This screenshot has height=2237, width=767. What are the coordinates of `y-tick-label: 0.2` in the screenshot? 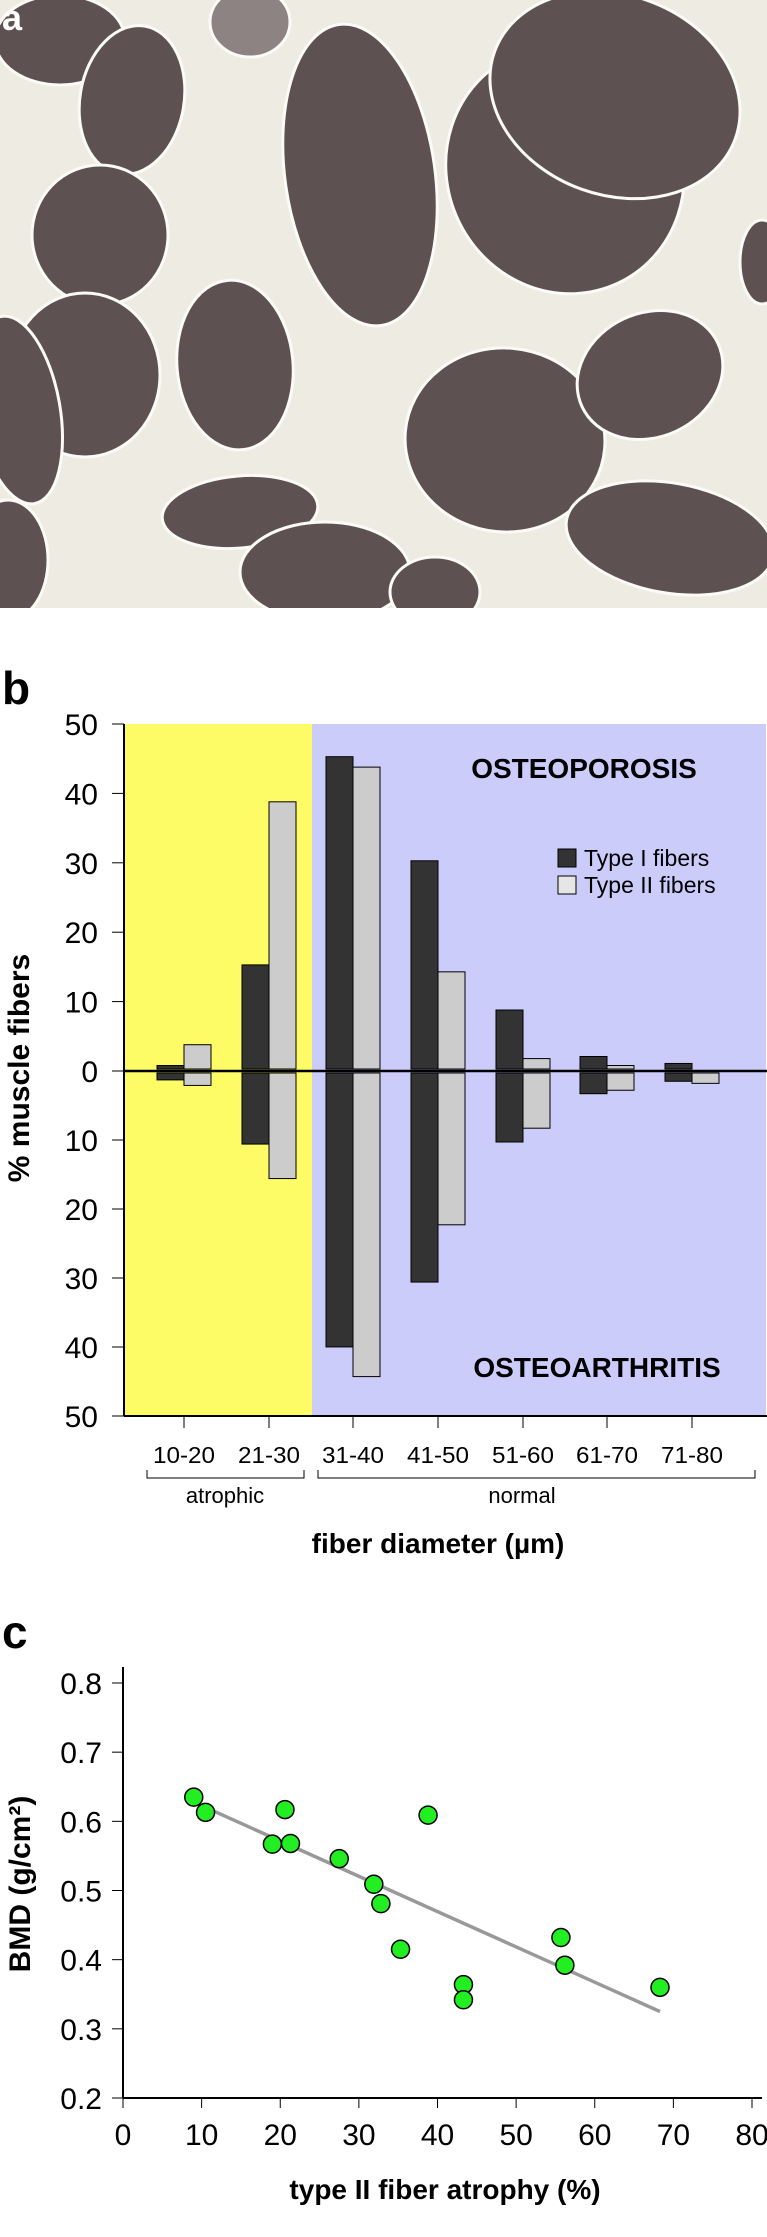 It's located at (81, 2099).